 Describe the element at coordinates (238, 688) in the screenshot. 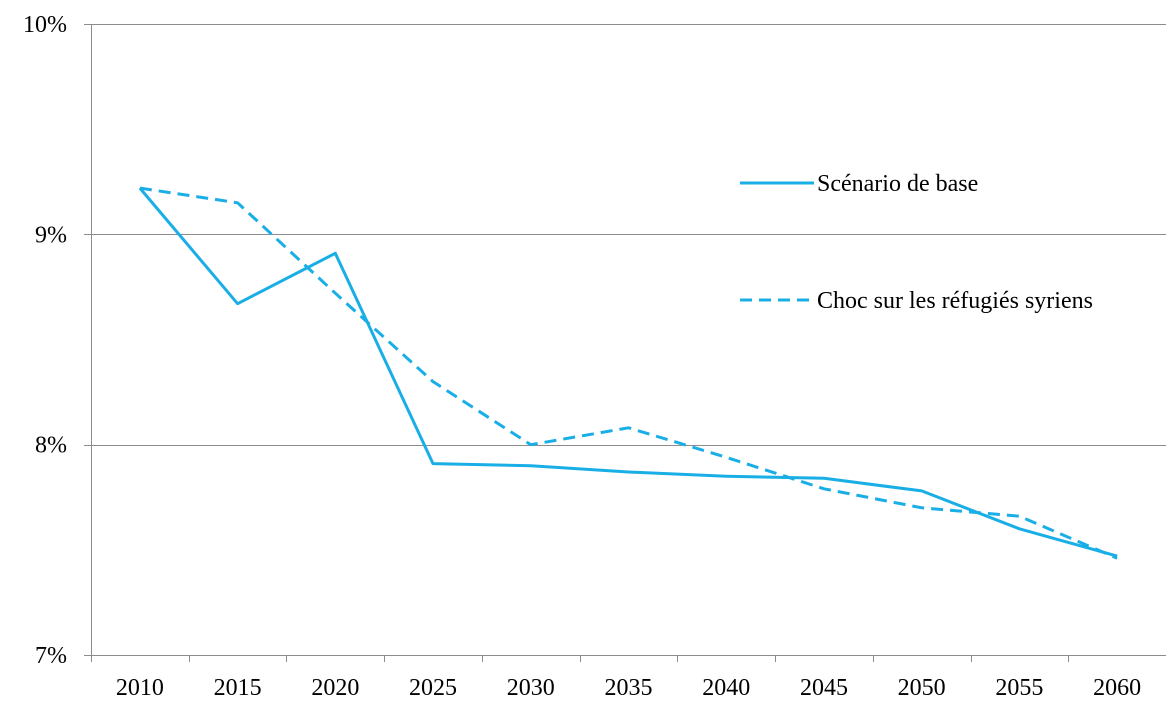

I see `x-tick-label: 2015` at that location.